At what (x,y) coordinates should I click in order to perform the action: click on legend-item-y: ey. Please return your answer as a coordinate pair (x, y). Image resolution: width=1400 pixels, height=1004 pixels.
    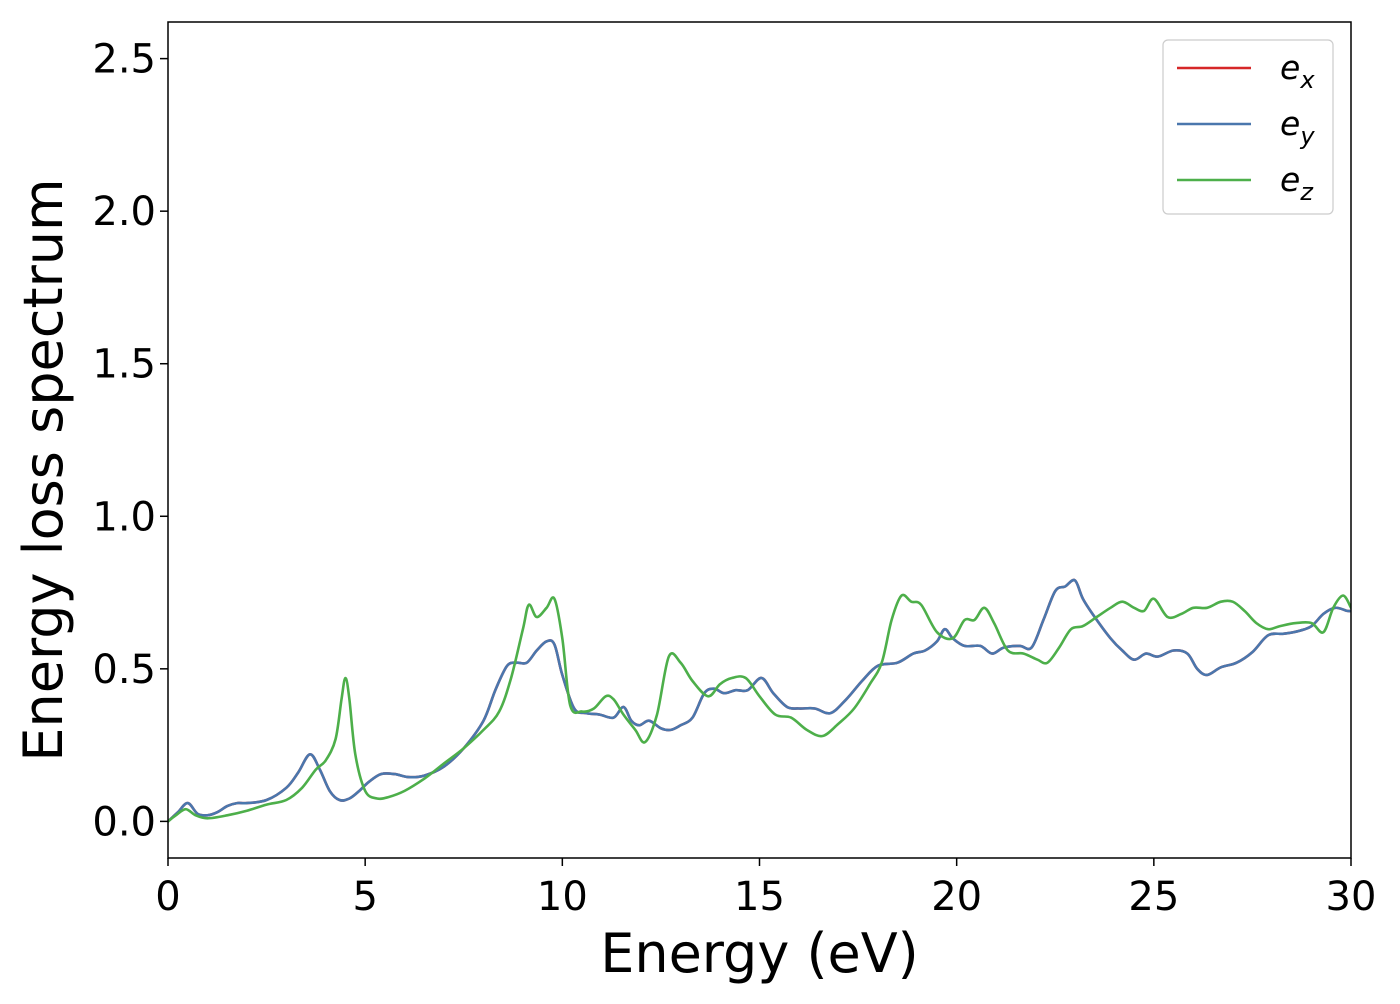
    Looking at the image, I should click on (1246, 127).